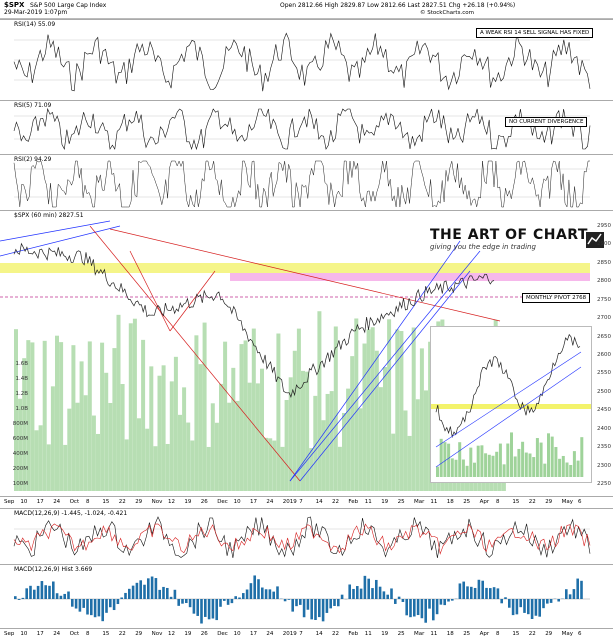 The height and width of the screenshot is (641, 613). What do you see at coordinates (604, 318) in the screenshot?
I see `y-tick: 2700` at bounding box center [604, 318].